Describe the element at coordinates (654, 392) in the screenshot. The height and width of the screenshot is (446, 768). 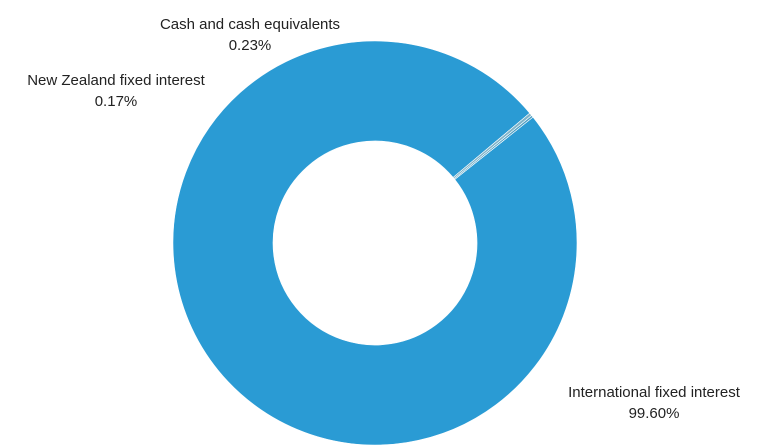
I see `slice-label-international-name: International fixed interest` at that location.